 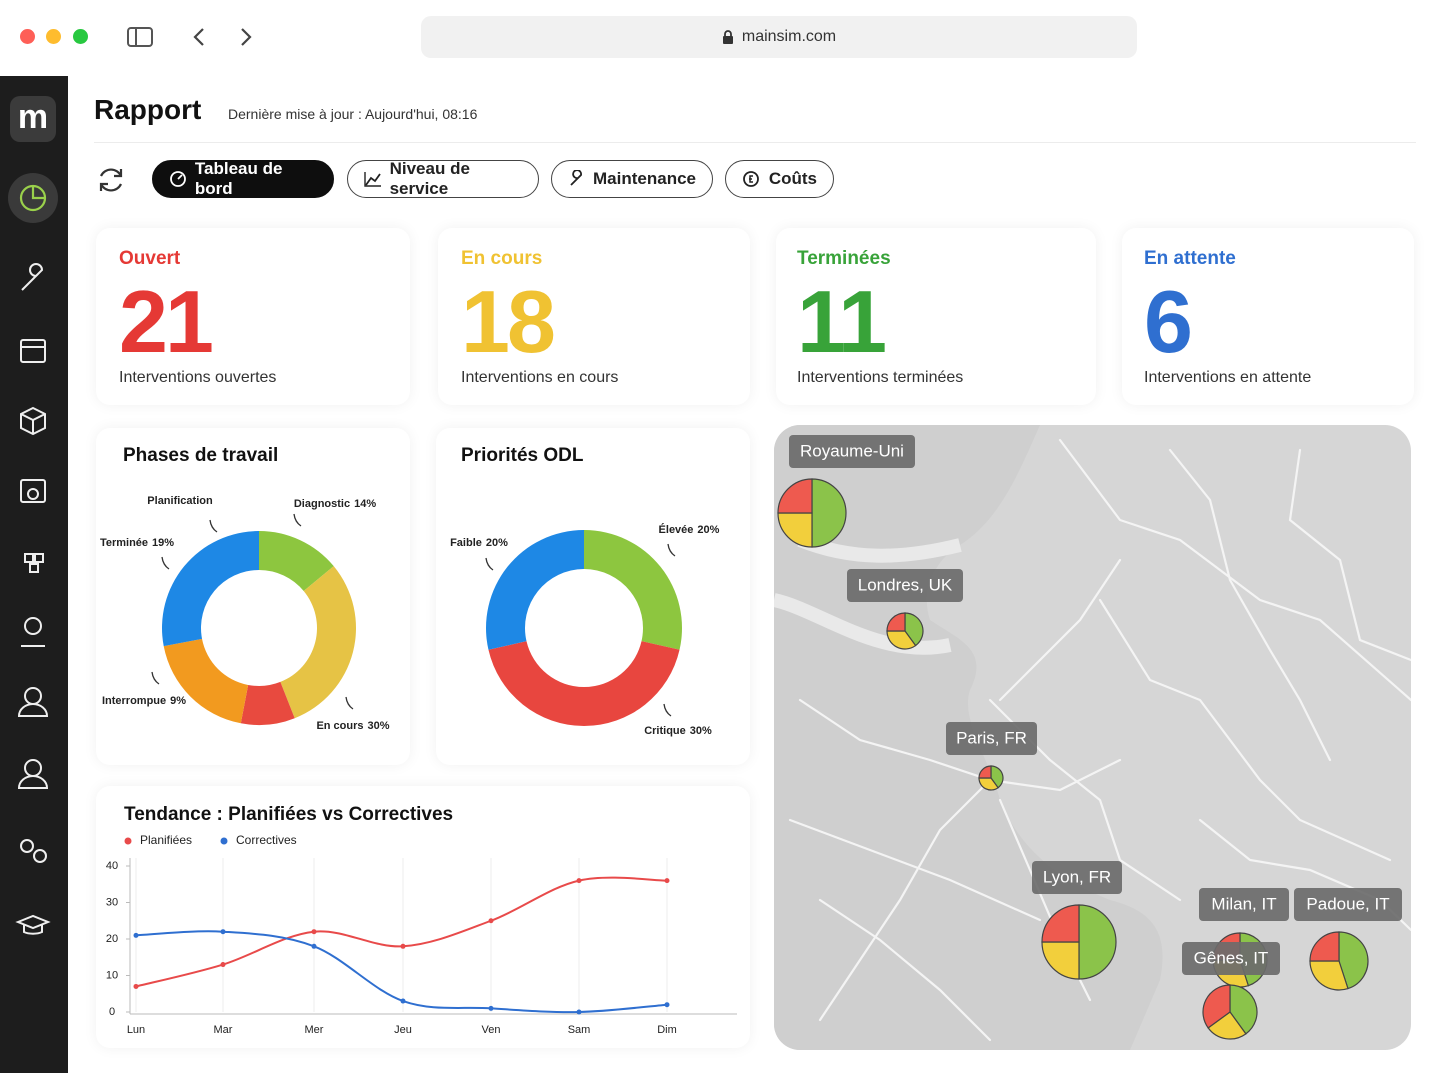 I want to click on window-minimize, so click(x=53, y=36).